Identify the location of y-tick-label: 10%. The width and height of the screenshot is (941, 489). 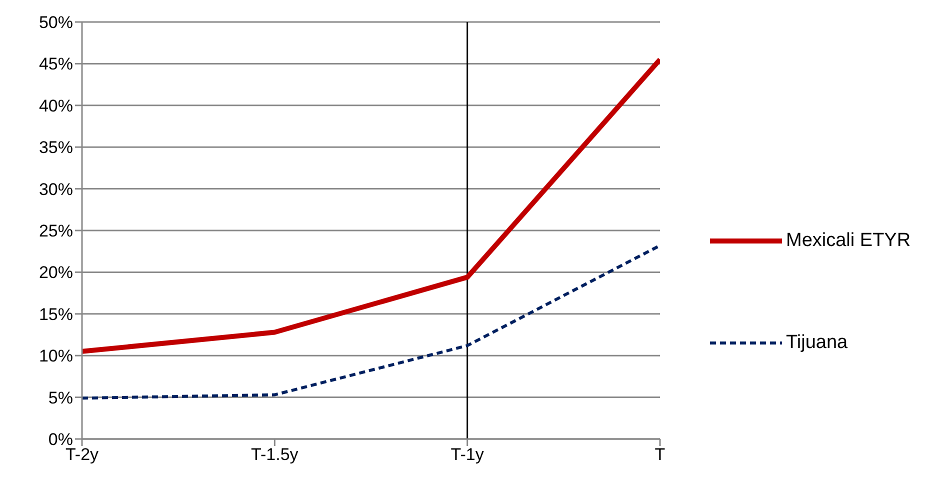
(55, 356).